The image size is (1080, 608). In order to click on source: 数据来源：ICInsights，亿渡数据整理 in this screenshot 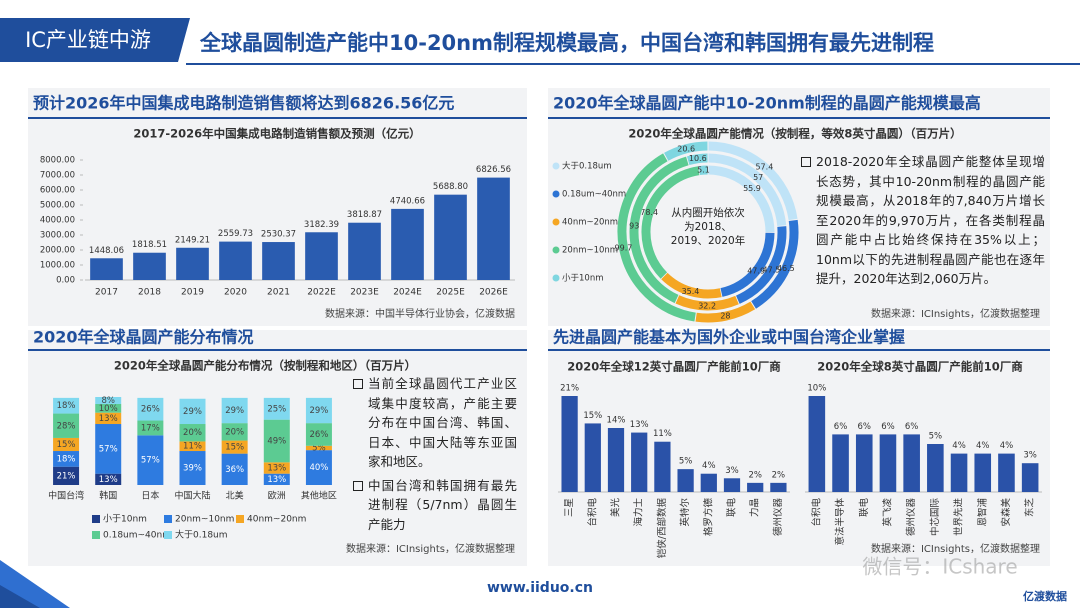, I will do `click(955, 548)`.